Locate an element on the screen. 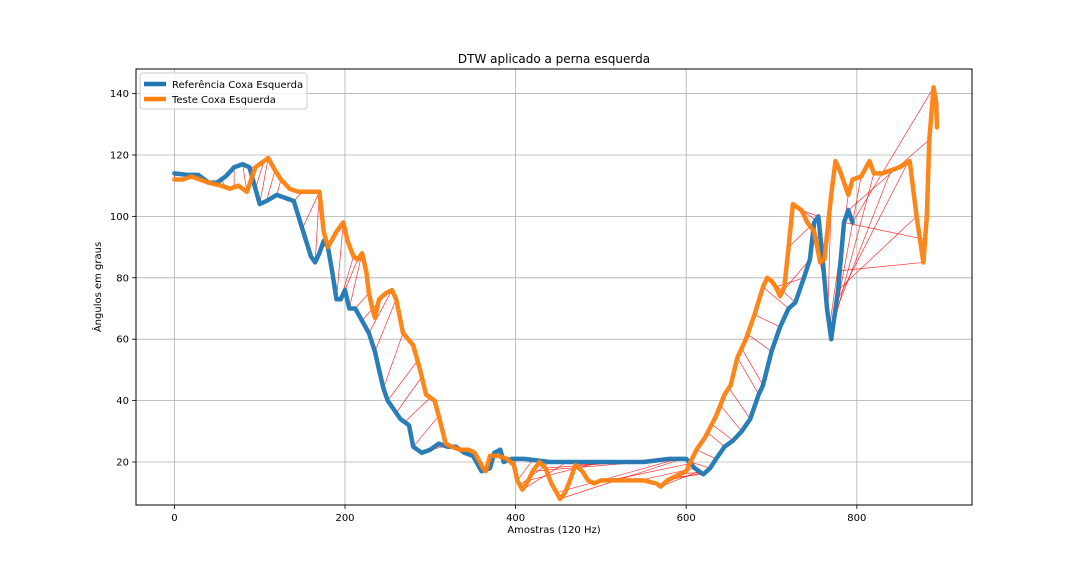 The height and width of the screenshot is (576, 1080). legend-box is located at coordinates (223, 91).